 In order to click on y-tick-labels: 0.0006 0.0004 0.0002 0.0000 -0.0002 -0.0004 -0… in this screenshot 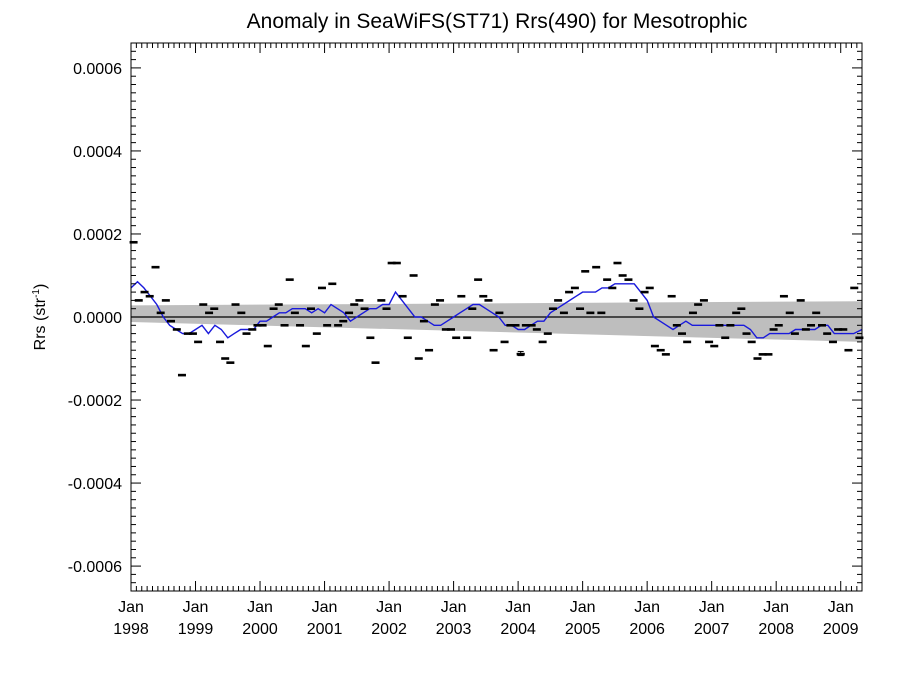, I will do `click(95, 318)`.